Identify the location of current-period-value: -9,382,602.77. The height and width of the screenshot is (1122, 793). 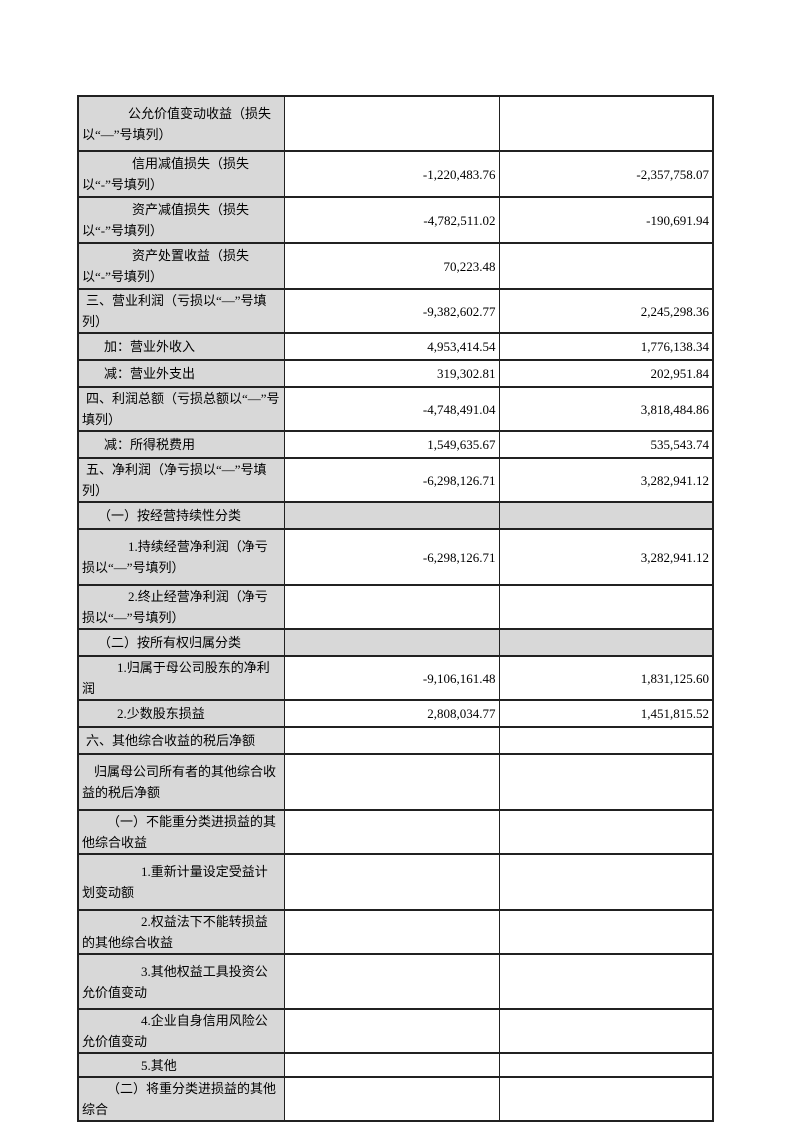
(391, 311).